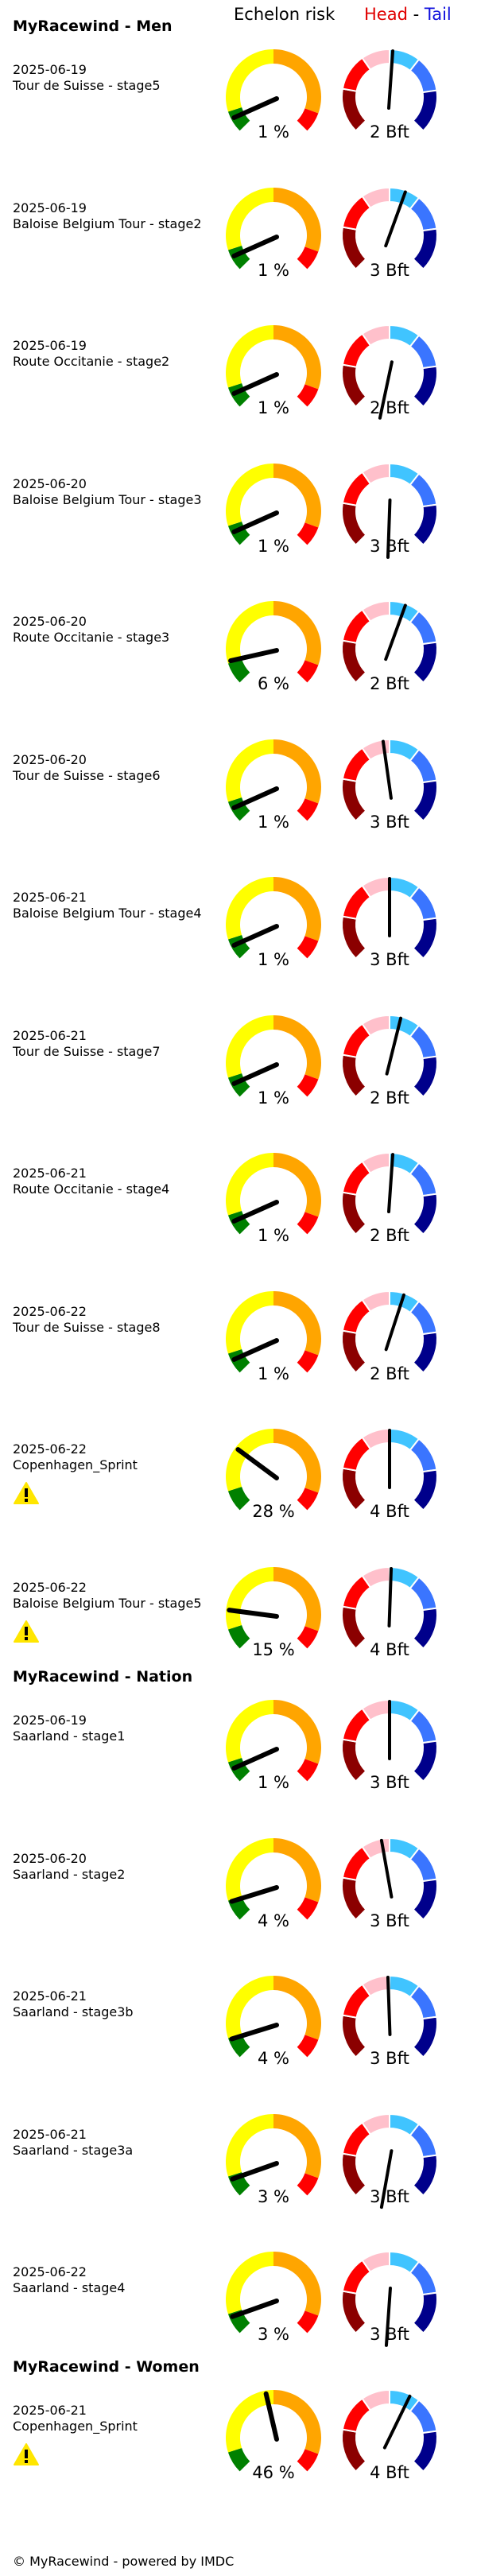  What do you see at coordinates (91, 638) in the screenshot?
I see `race-name: Route Occitanie - stage3` at bounding box center [91, 638].